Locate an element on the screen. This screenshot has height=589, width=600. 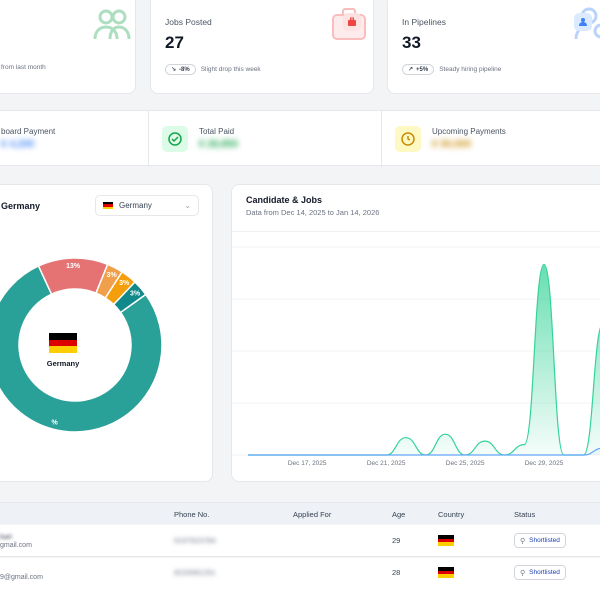
donut-chart: %13%3%3%3% is located at coordinates (81, 345).